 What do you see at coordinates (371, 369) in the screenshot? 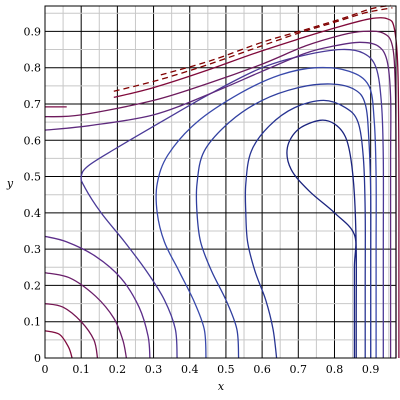
I see `x-tick-label: 0.9` at bounding box center [371, 369].